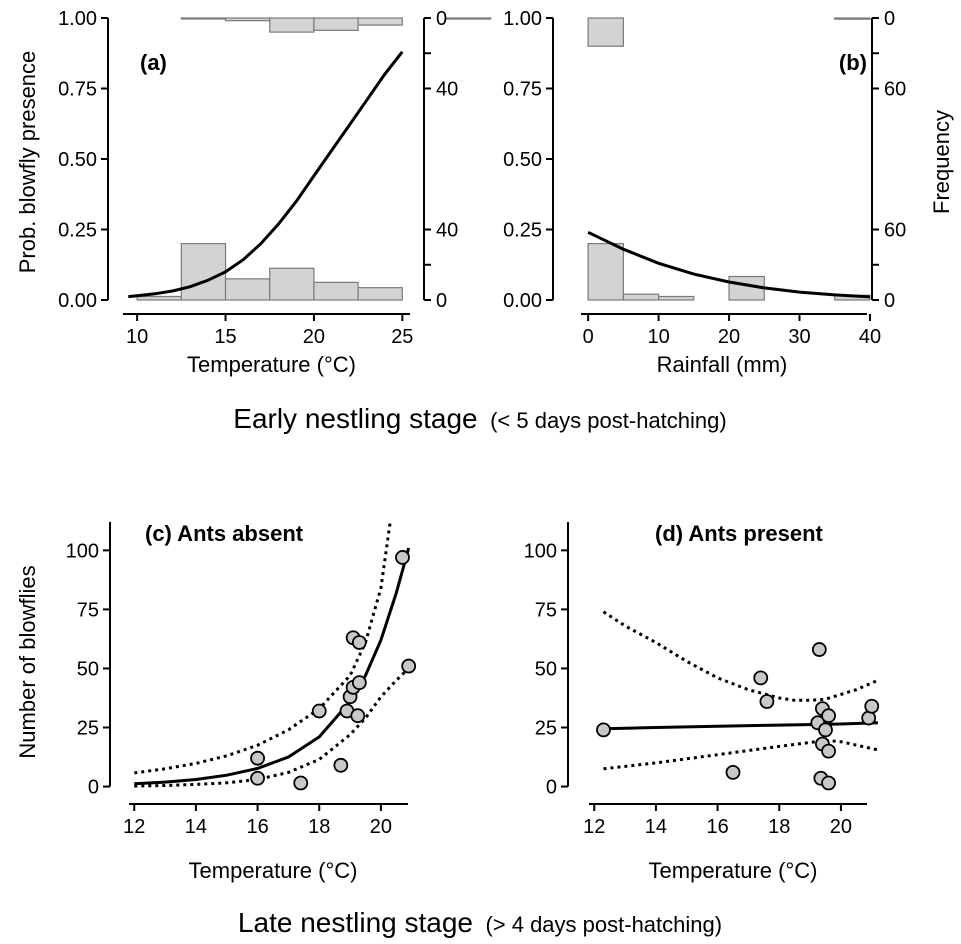  Describe the element at coordinates (27, 661) in the screenshot. I see `y-axis-title: Number of blowflies` at that location.